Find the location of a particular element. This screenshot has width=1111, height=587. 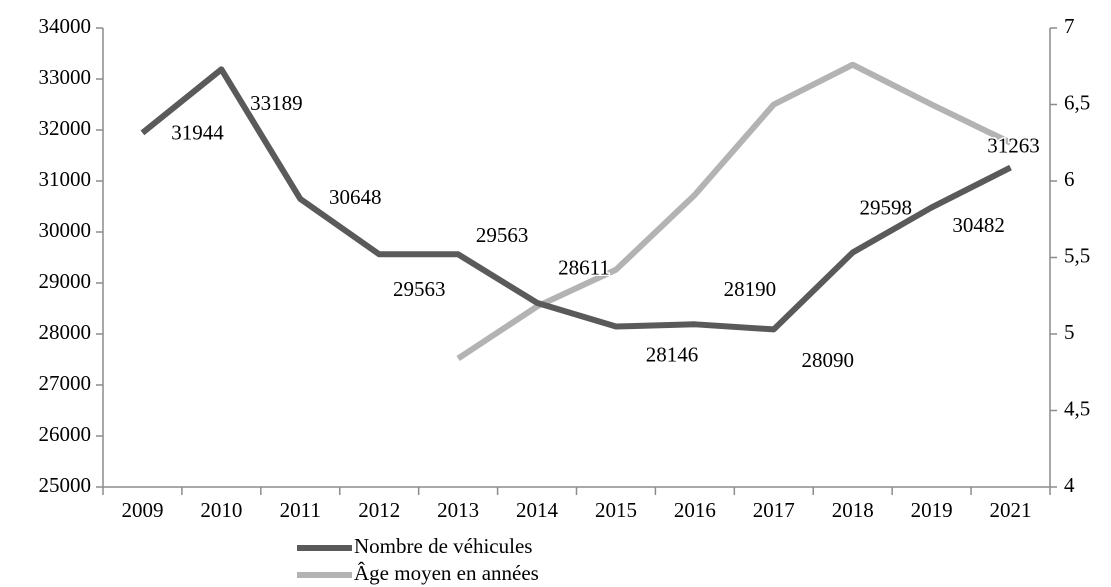

data-label: 33189 is located at coordinates (276, 103).